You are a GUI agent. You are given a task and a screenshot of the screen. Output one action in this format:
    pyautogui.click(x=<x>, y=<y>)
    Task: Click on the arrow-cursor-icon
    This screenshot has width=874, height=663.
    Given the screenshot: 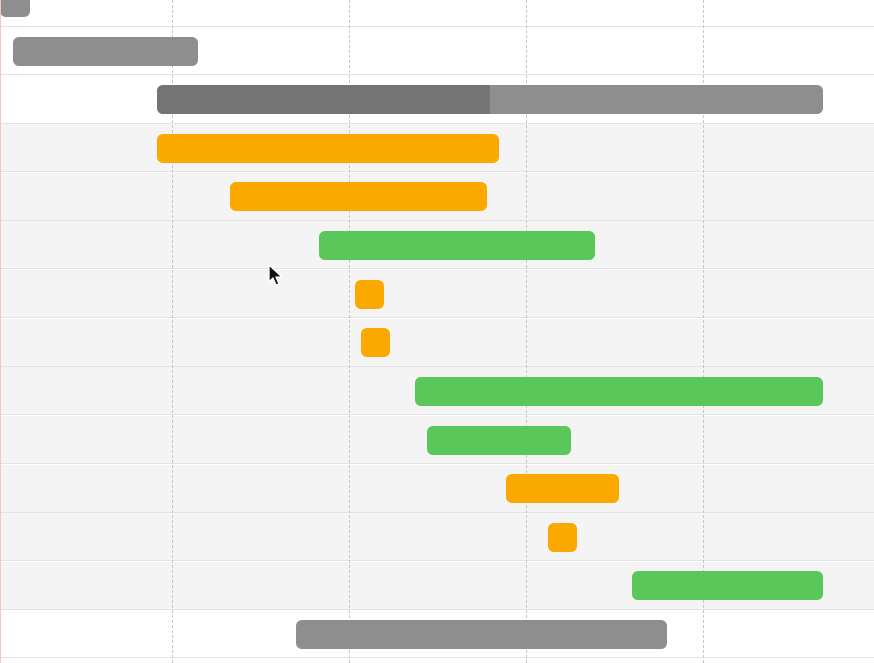 What is the action you would take?
    pyautogui.click(x=275, y=275)
    